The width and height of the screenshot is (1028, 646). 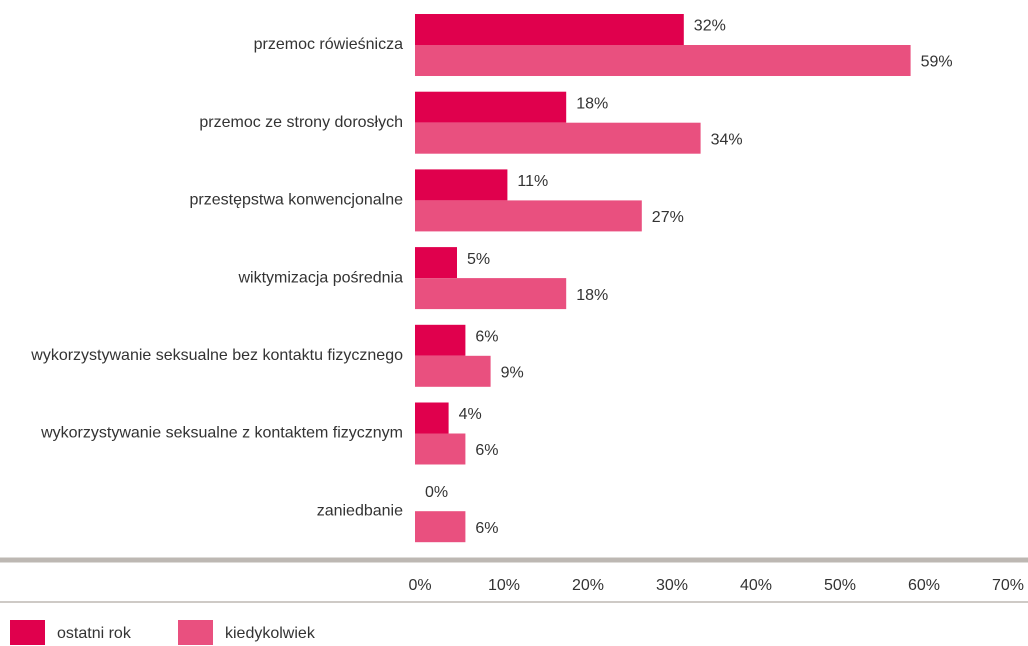 What do you see at coordinates (94, 633) in the screenshot?
I see `legend-label: ostatni rok` at bounding box center [94, 633].